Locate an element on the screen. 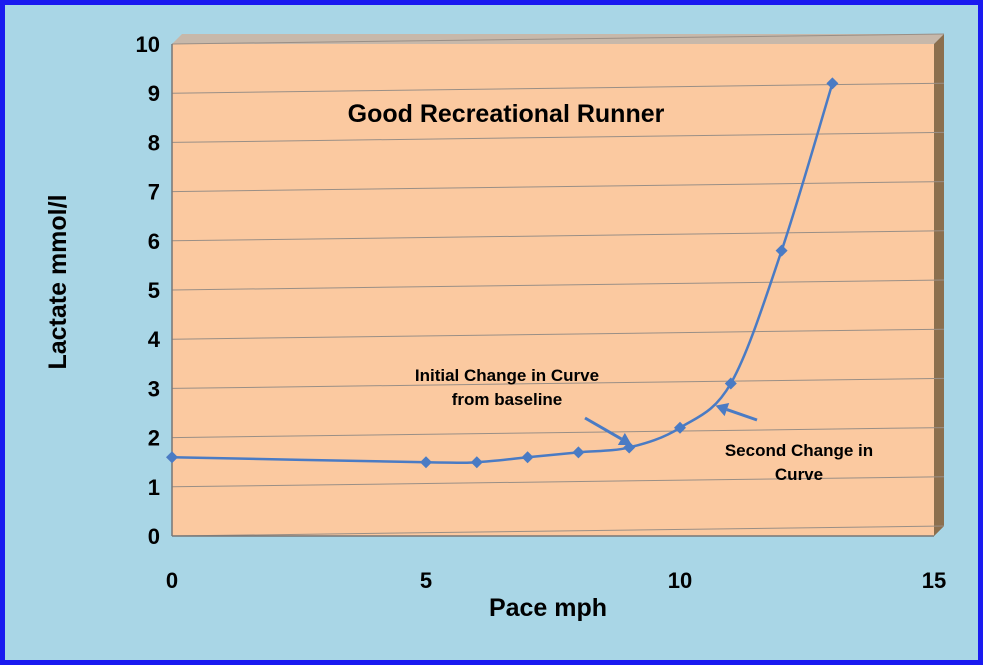 The width and height of the screenshot is (983, 665). y-tick-label: 3 is located at coordinates (154, 388).